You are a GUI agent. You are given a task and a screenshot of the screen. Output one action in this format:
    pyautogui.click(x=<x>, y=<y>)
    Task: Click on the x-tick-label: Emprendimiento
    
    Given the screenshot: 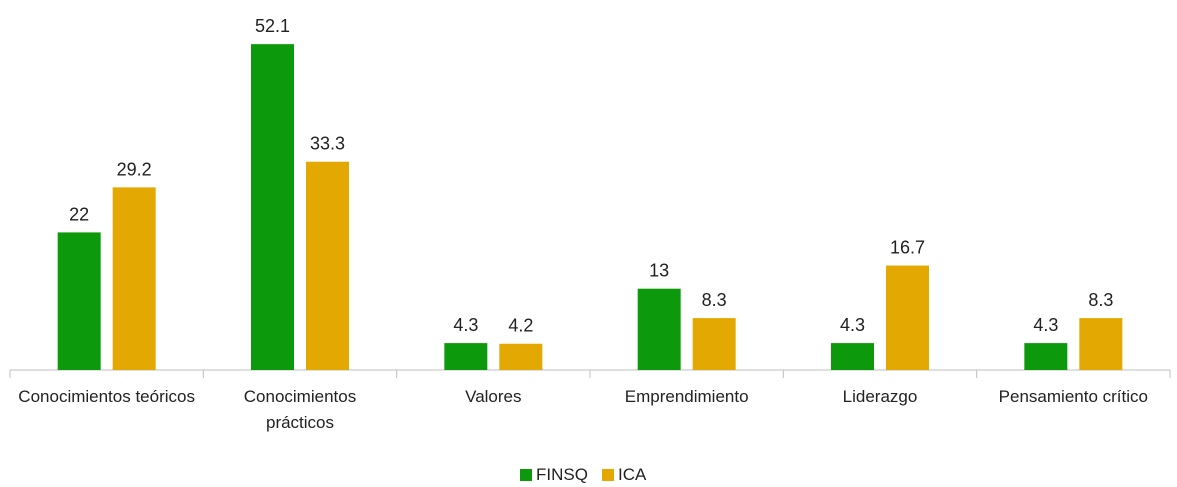 What is the action you would take?
    pyautogui.click(x=686, y=396)
    